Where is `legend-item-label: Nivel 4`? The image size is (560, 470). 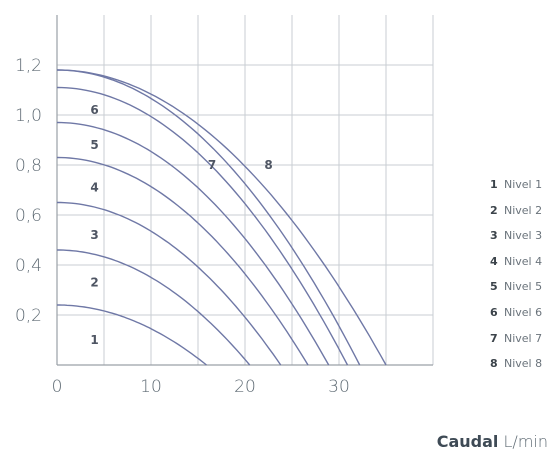
legend-item-label: Nivel 4 is located at coordinates (523, 261).